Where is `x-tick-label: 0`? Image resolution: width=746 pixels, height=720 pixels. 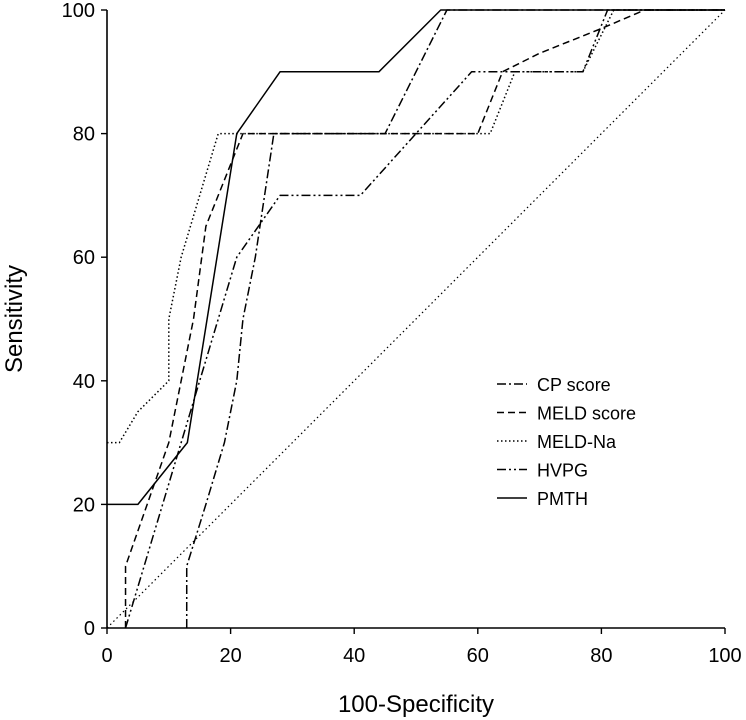
x-tick-label: 0 is located at coordinates (106, 656).